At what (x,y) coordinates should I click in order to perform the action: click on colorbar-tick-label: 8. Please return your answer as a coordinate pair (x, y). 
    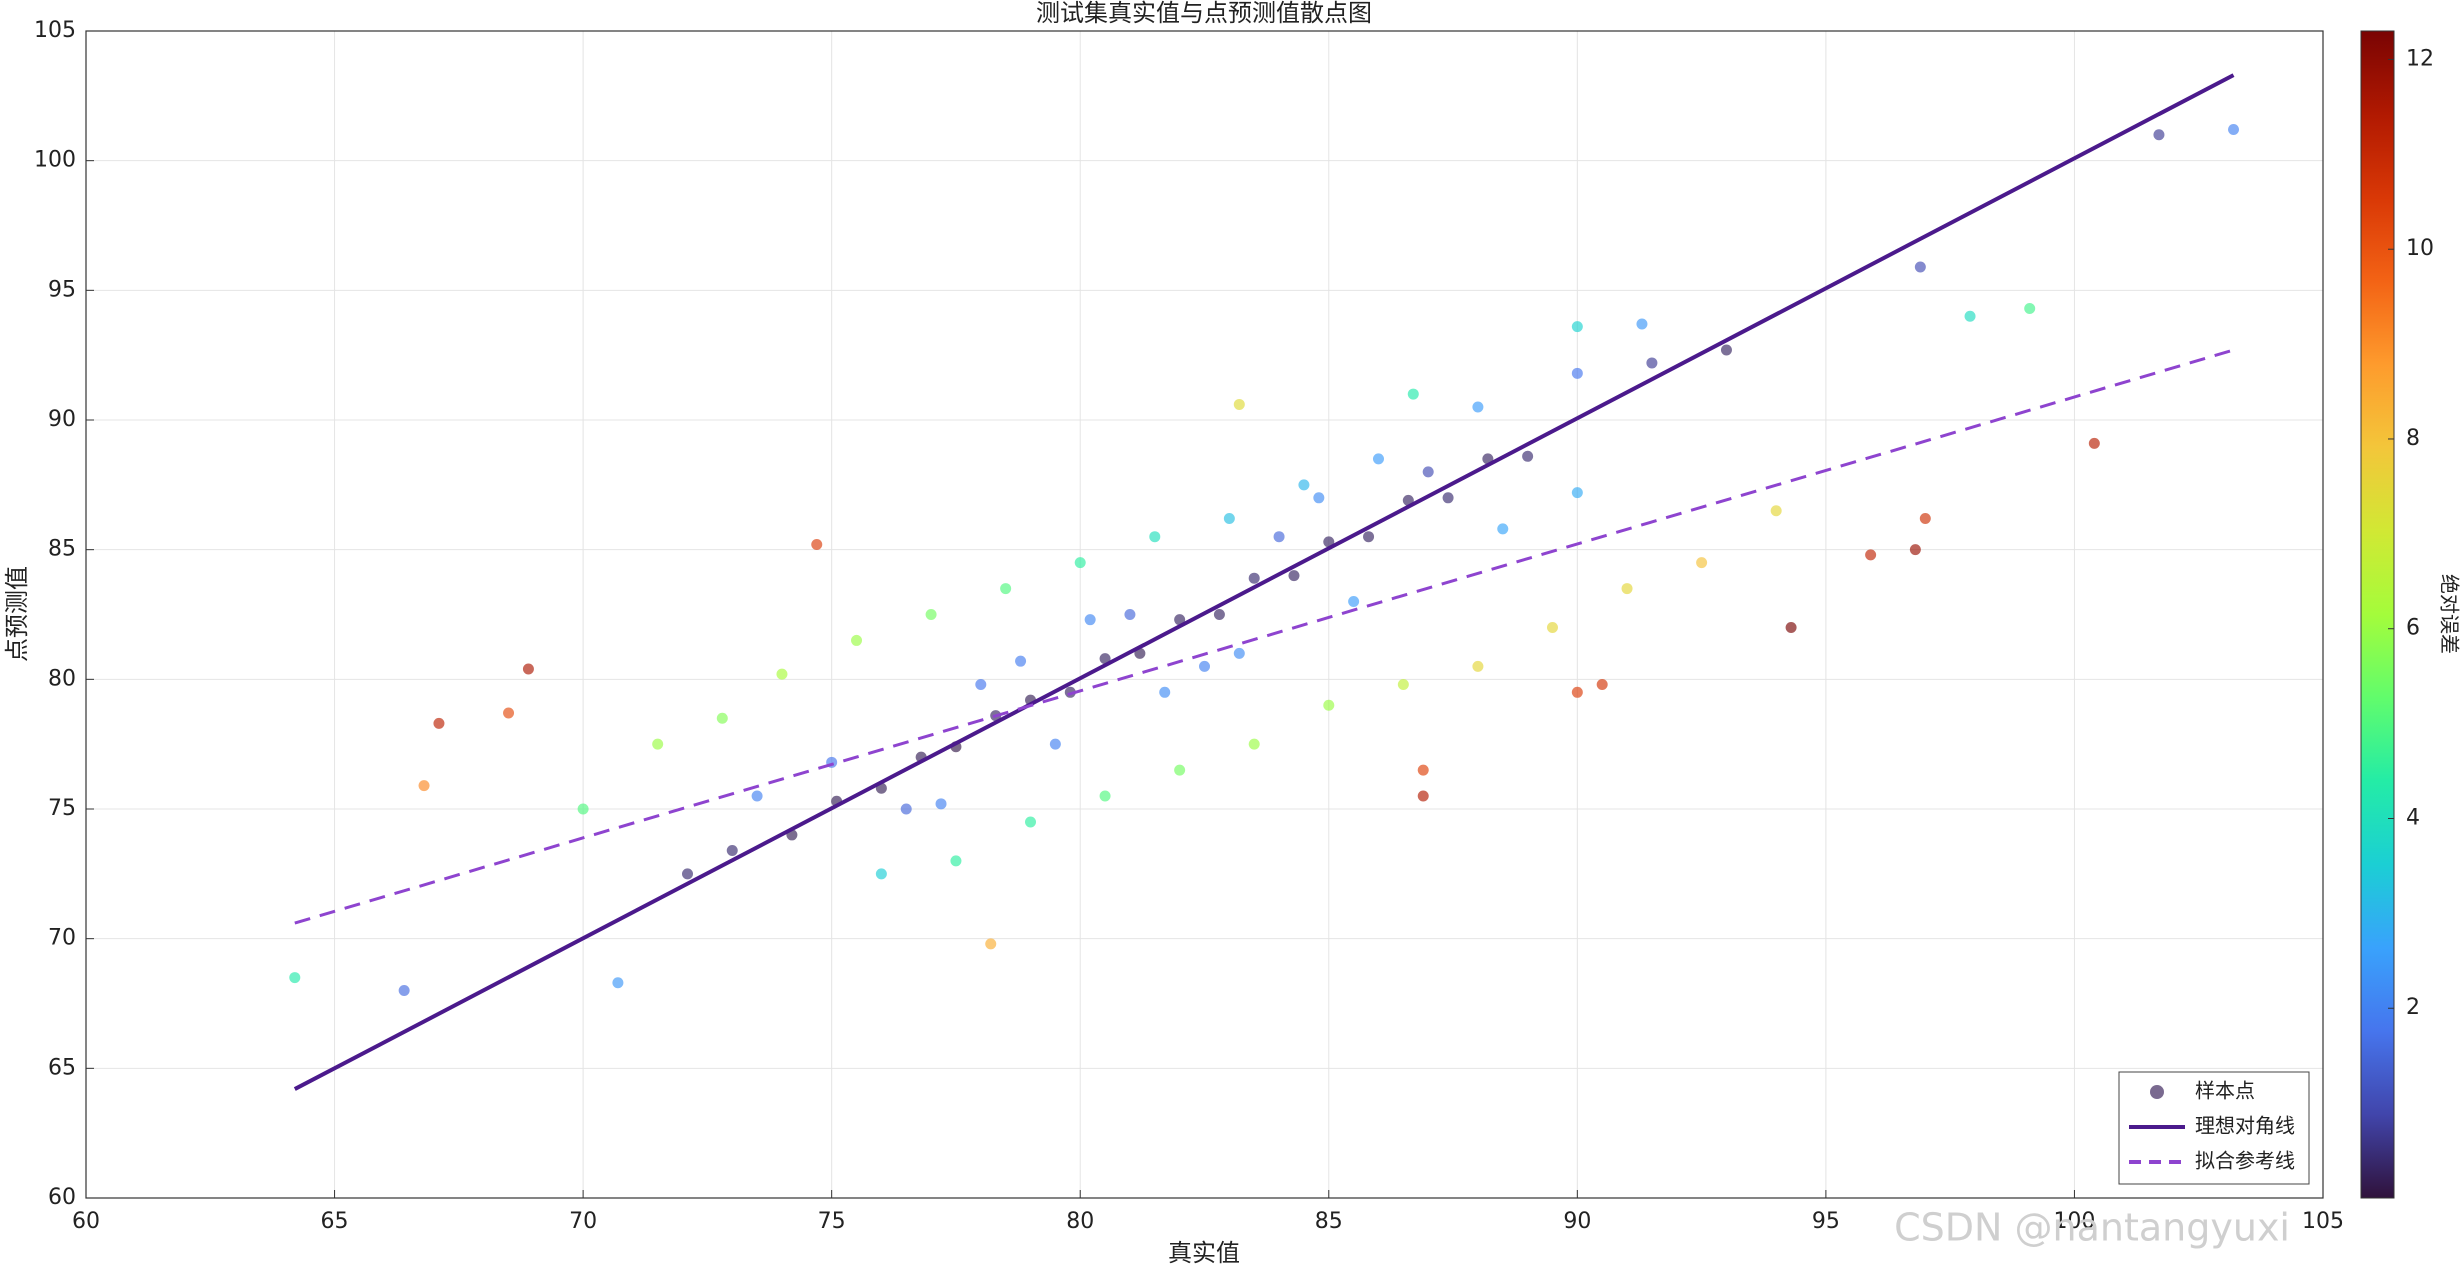
    Looking at the image, I should click on (2413, 438).